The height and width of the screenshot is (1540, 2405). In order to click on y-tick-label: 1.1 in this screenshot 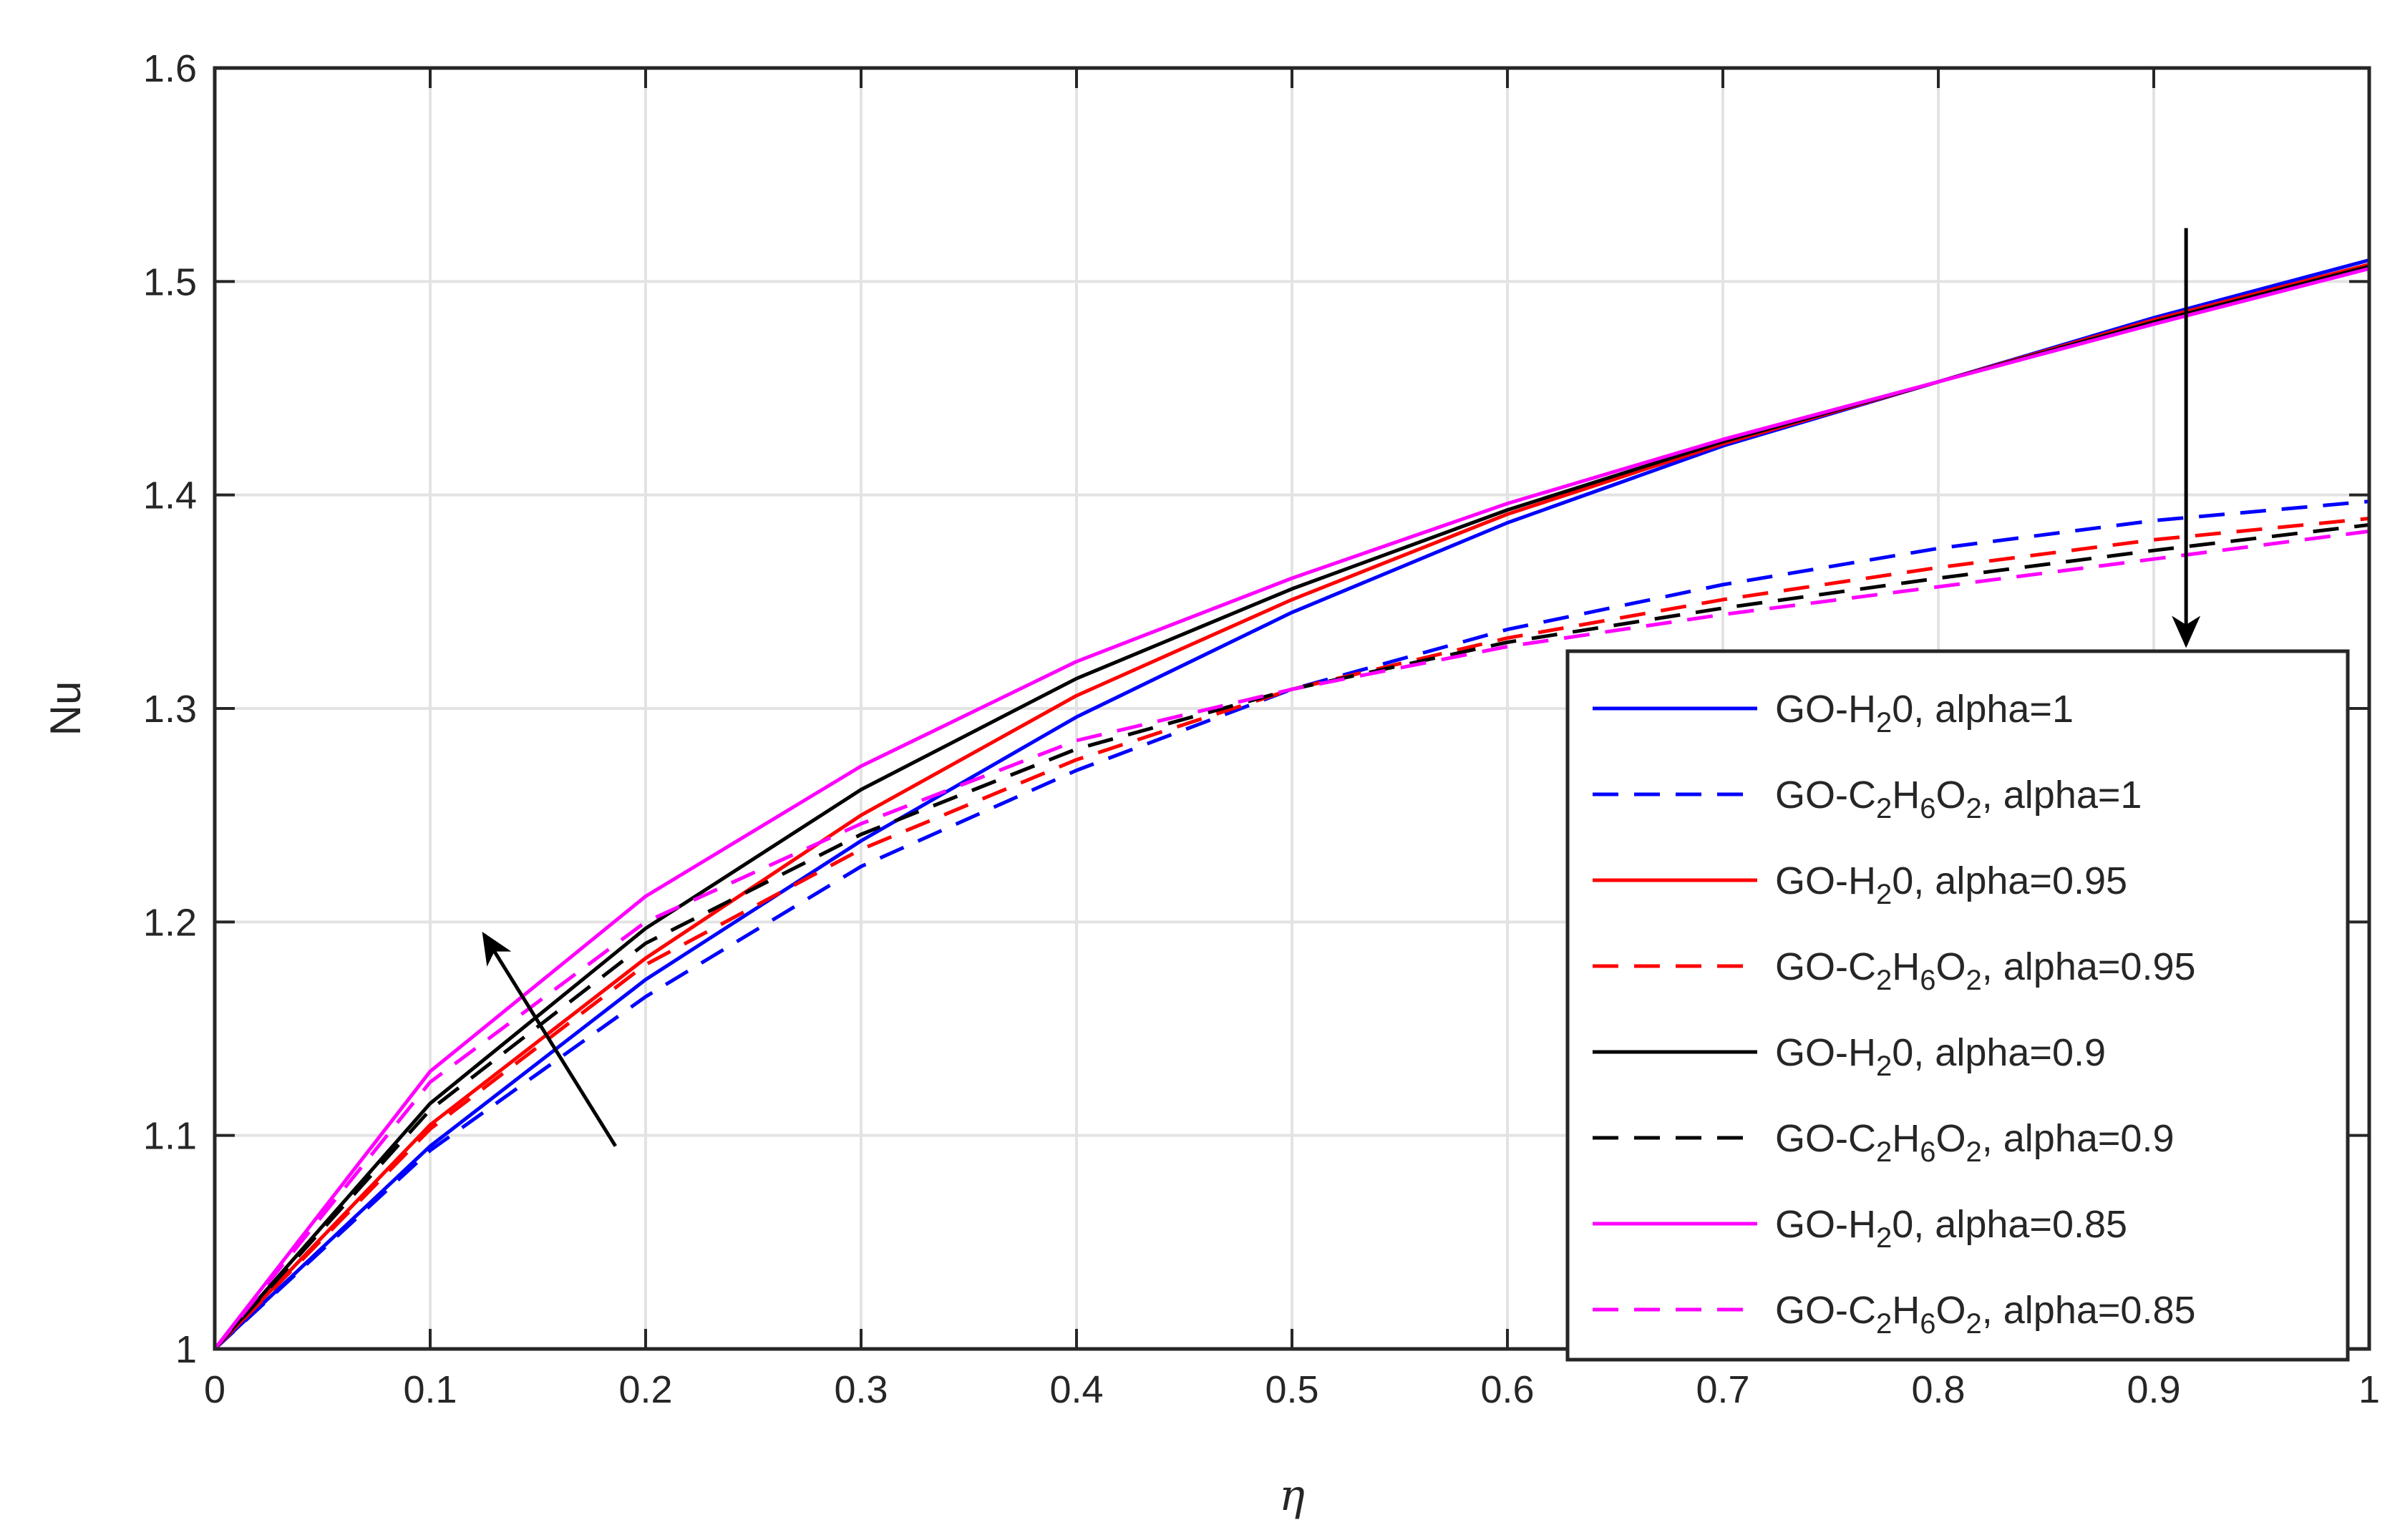, I will do `click(170, 1136)`.